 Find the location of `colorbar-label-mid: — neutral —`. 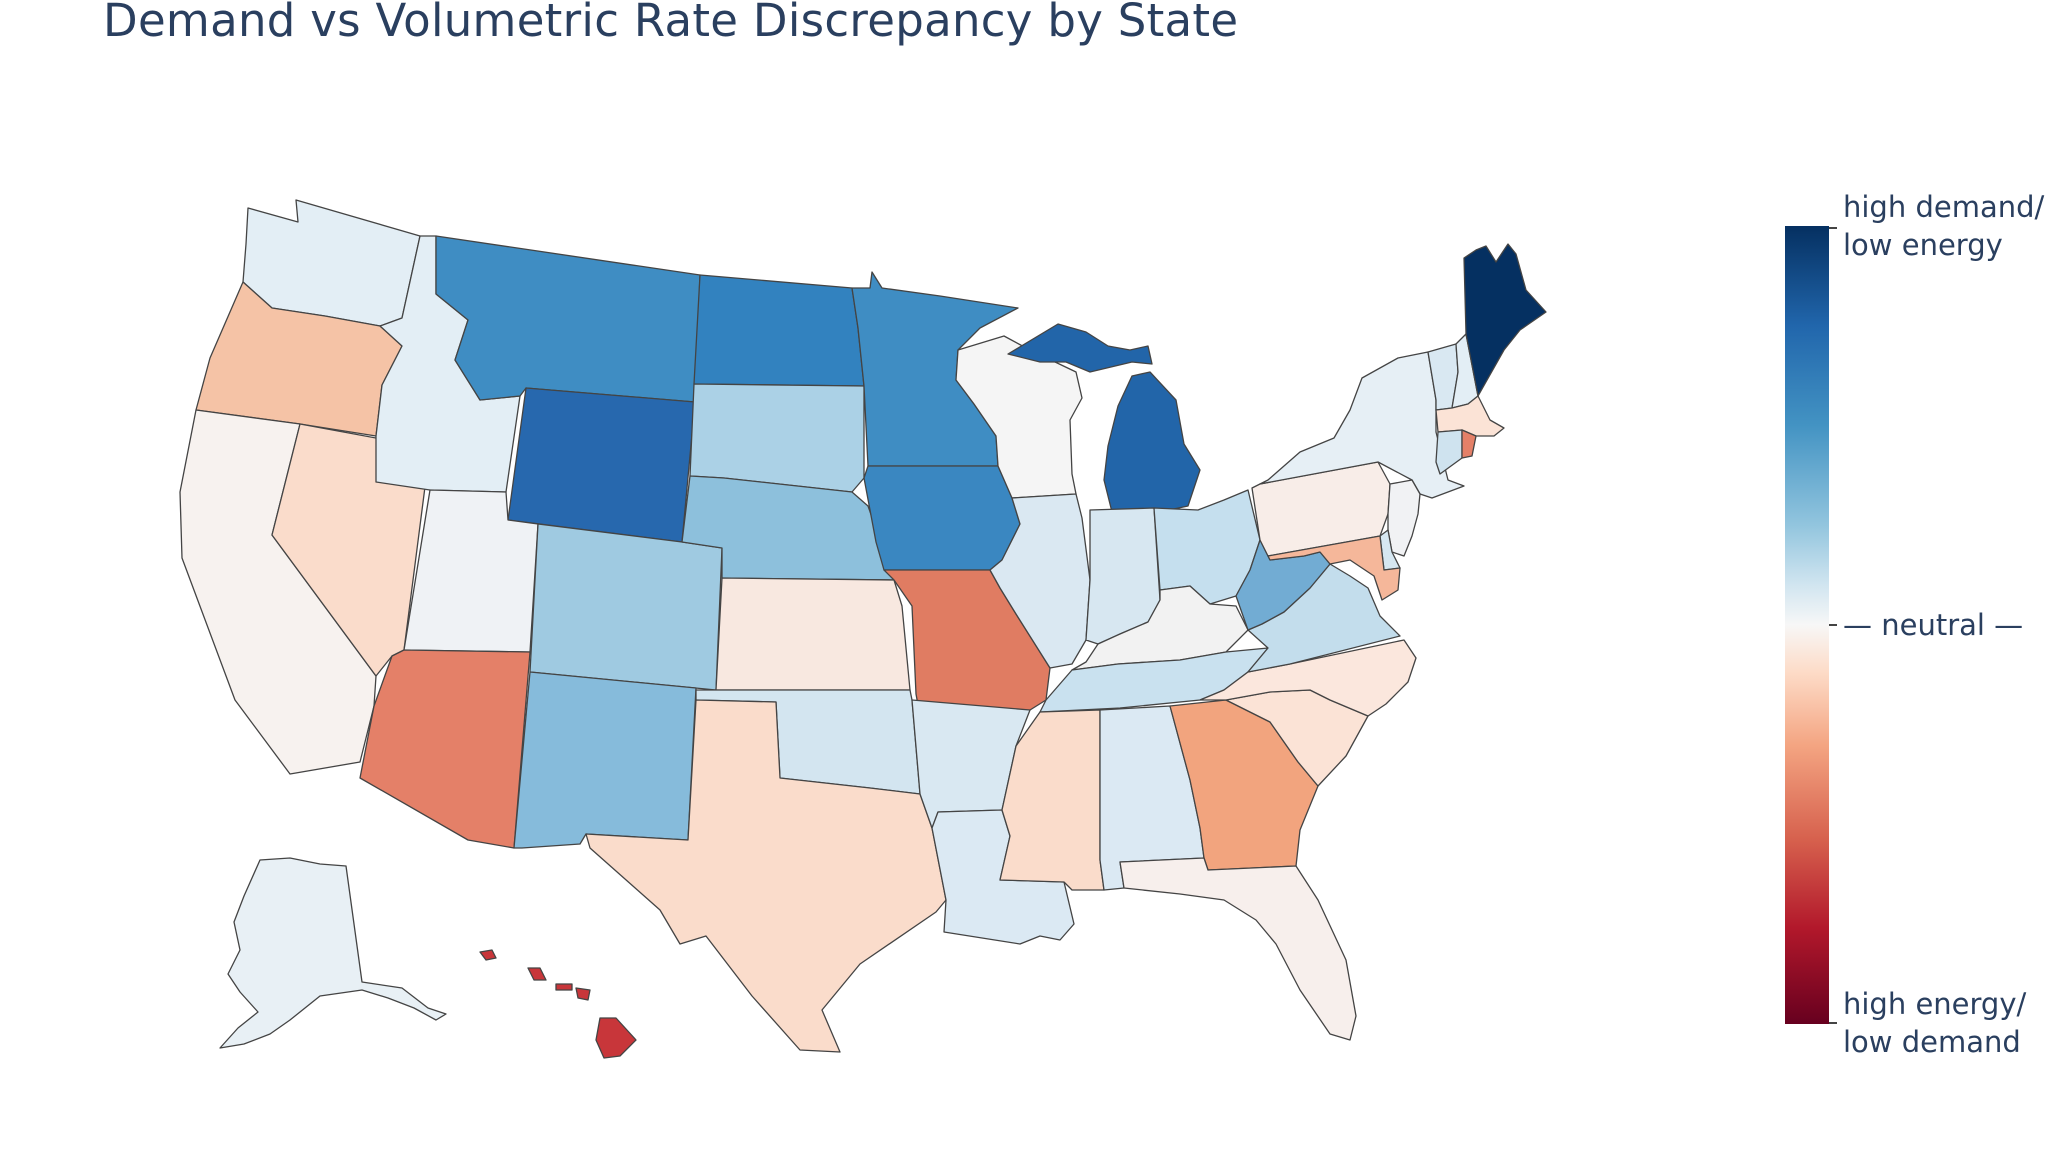

colorbar-label-mid: — neutral — is located at coordinates (1933, 625).